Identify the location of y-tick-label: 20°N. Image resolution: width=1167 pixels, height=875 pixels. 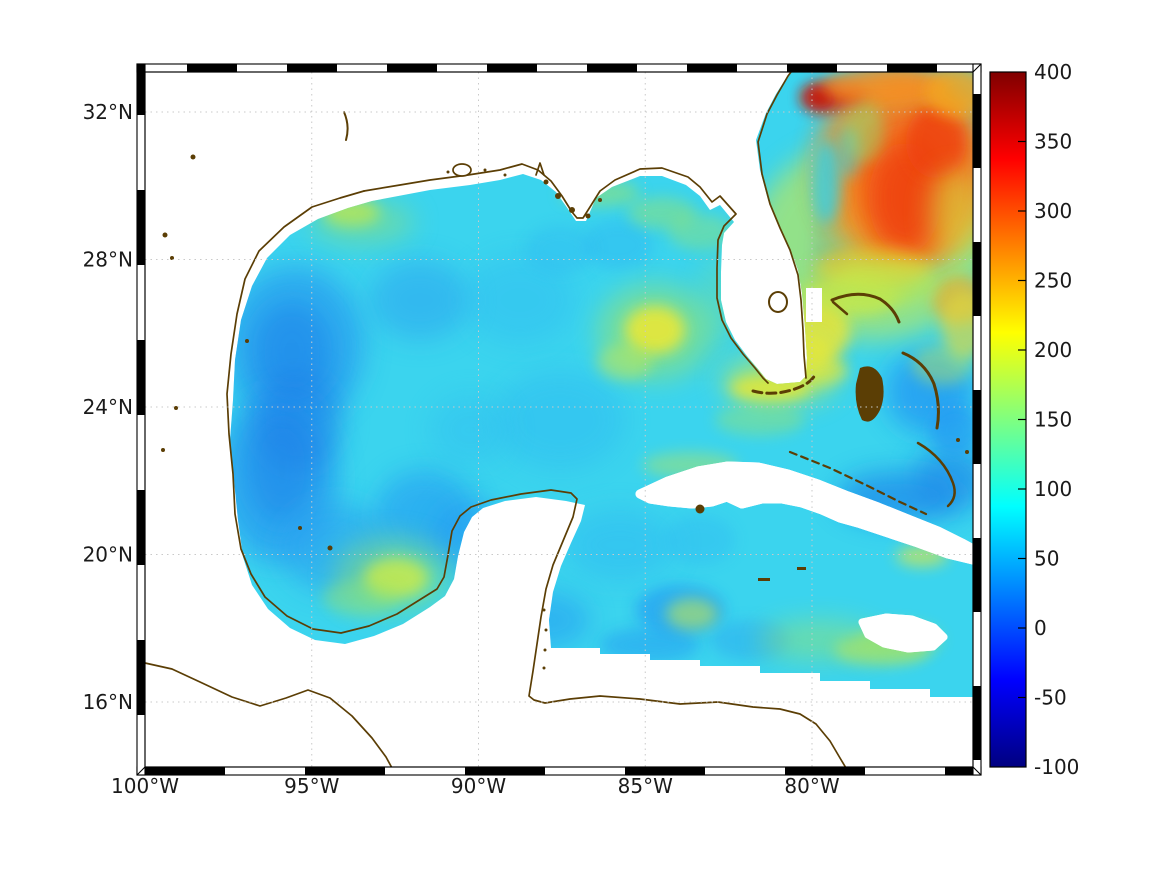
(108, 555).